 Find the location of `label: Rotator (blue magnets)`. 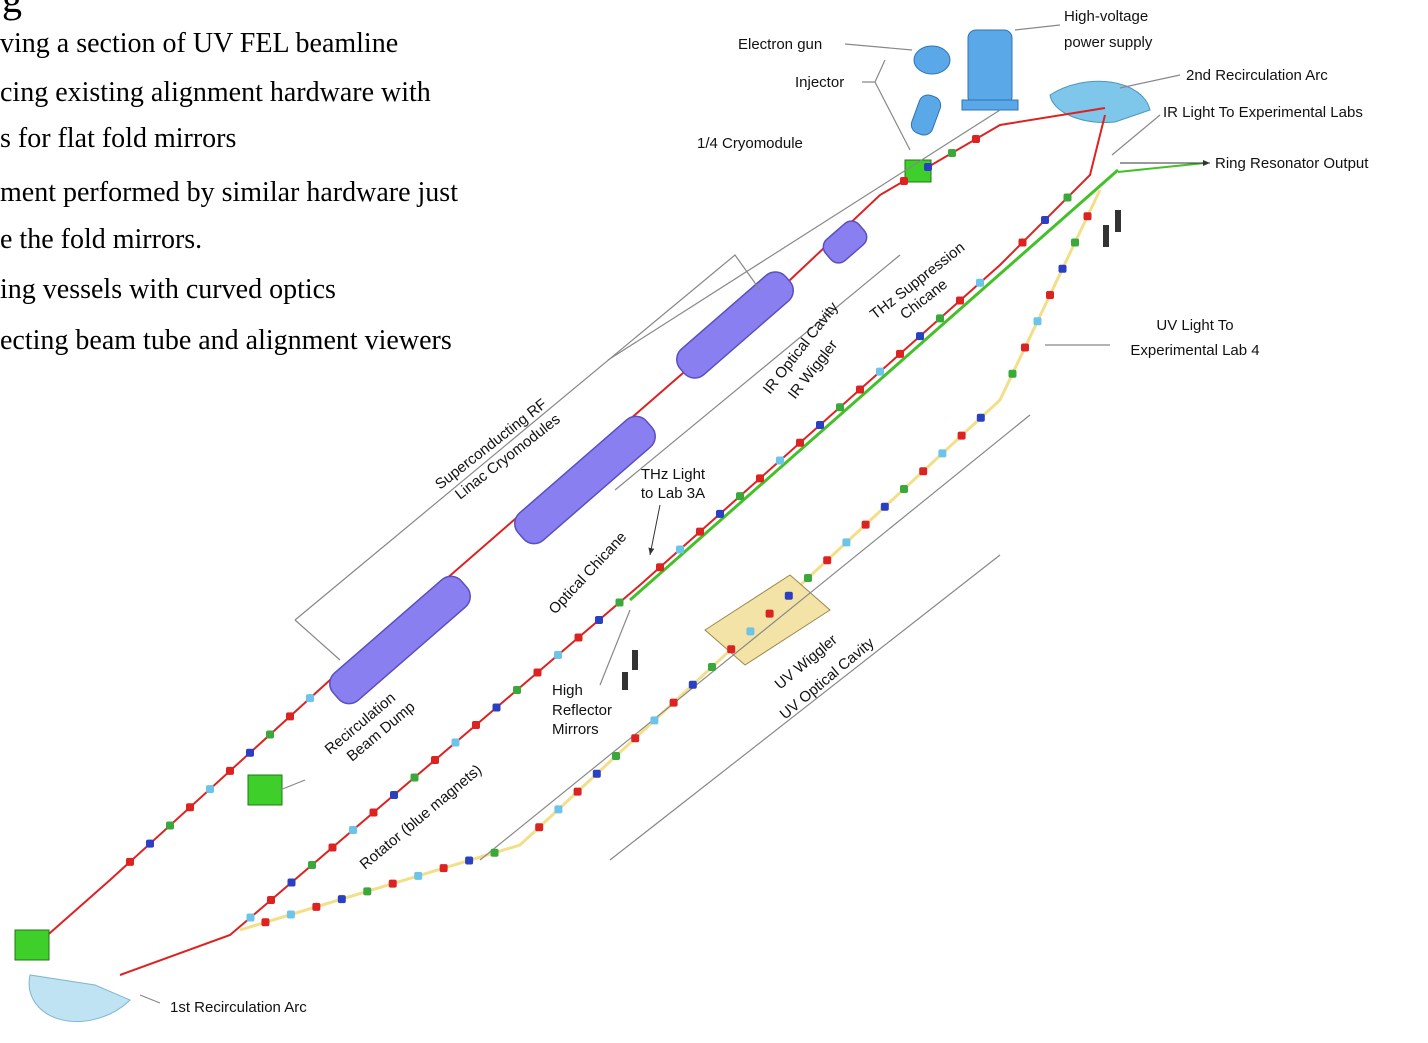

label: Rotator (blue magnets) is located at coordinates (421, 817).